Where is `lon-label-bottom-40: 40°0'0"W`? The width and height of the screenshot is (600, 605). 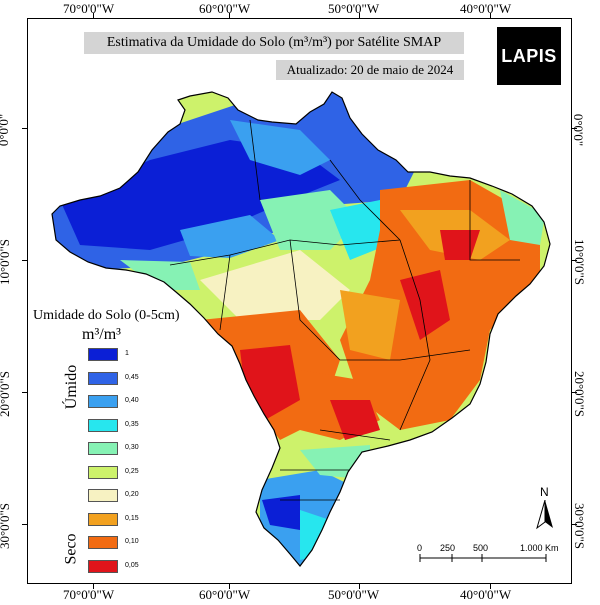
lon-label-bottom-40: 40°0'0"W is located at coordinates (486, 594).